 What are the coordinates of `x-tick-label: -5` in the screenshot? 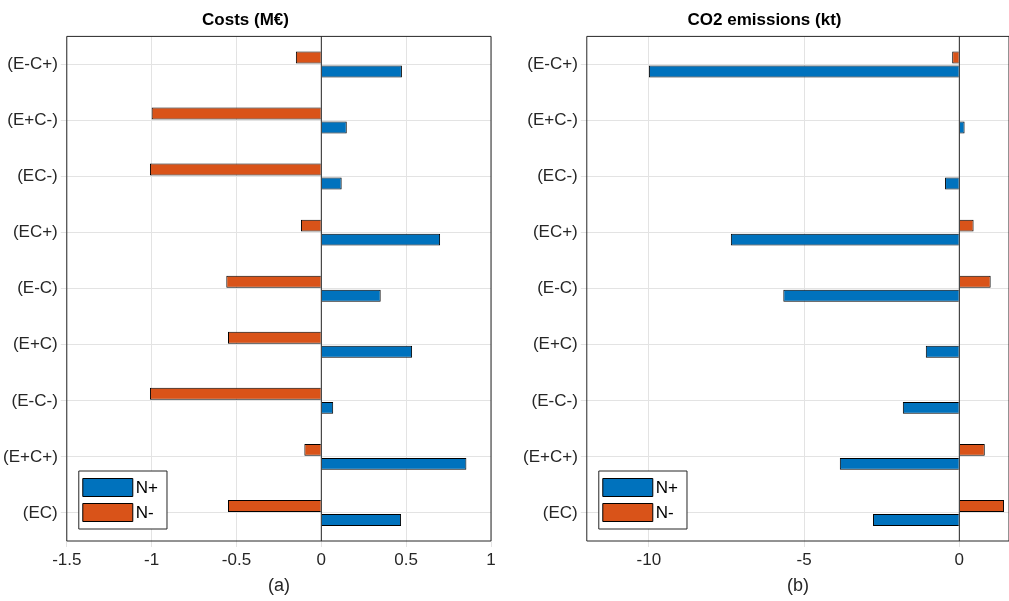 It's located at (804, 559).